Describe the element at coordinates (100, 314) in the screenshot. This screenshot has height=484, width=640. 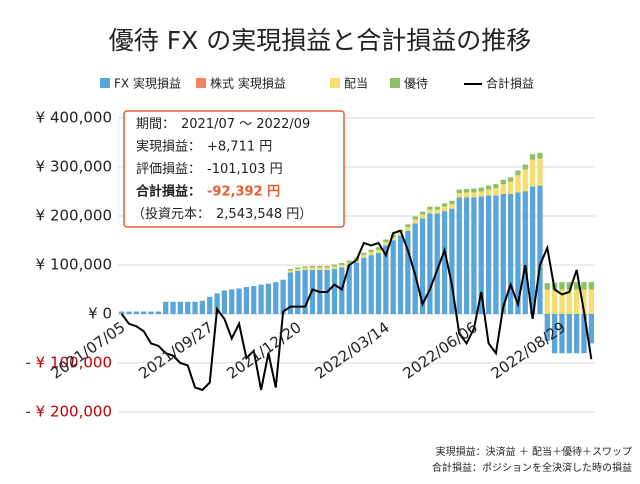
I see `y-tick-label: ¥ 0` at that location.